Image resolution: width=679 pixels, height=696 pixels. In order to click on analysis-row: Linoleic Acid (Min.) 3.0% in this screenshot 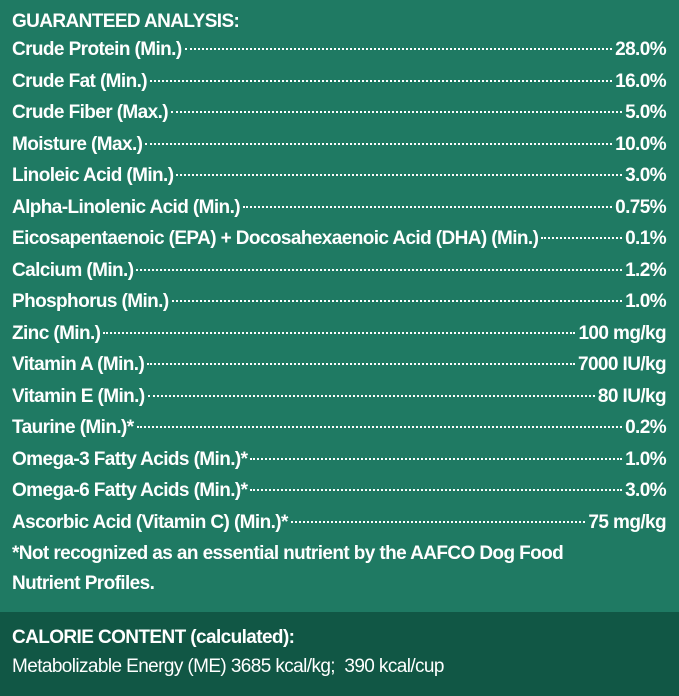, I will do `click(339, 176)`.